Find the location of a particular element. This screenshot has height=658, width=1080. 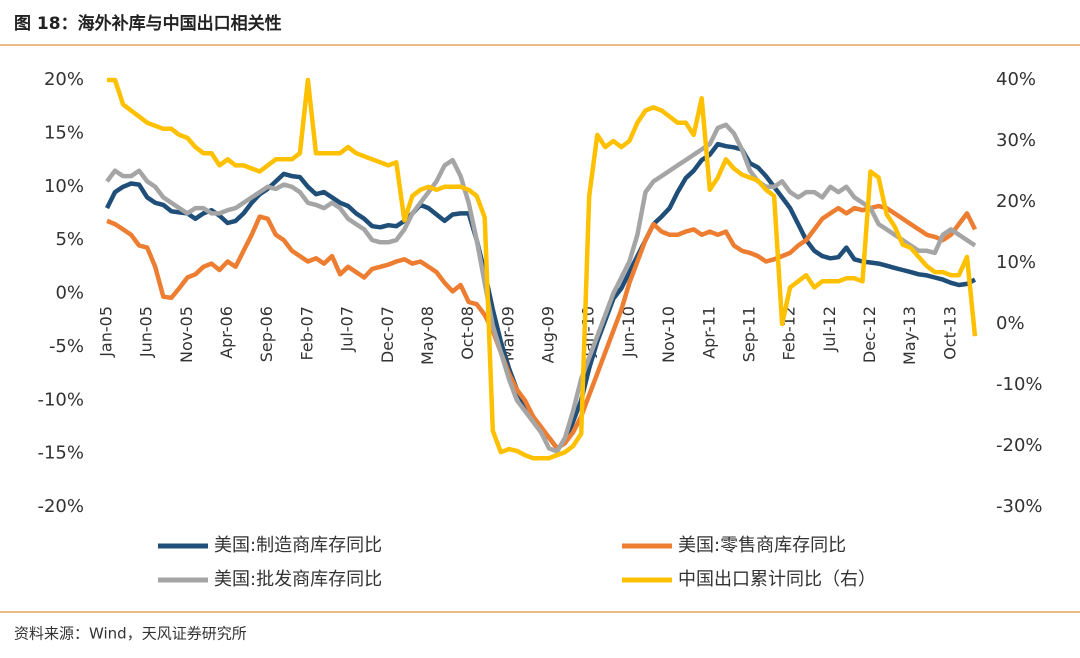

y-tick-label: -15% is located at coordinates (60, 453).